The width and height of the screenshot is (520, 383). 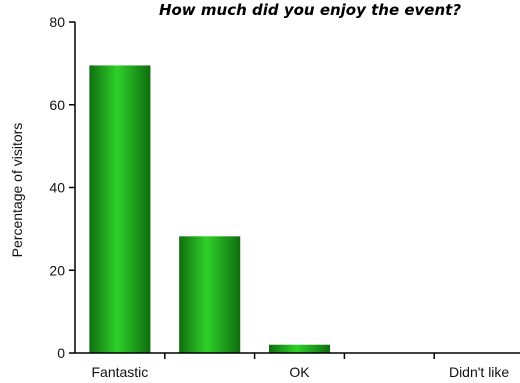 I want to click on y-tick-label: 40, so click(x=57, y=188).